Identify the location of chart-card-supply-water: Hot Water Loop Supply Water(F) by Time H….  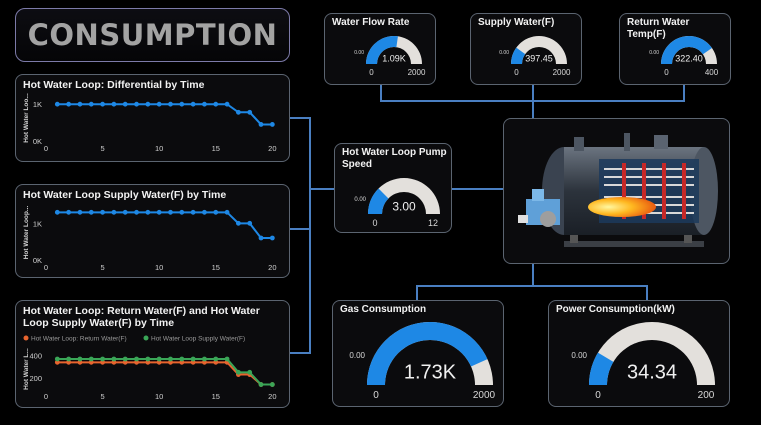
(152, 231).